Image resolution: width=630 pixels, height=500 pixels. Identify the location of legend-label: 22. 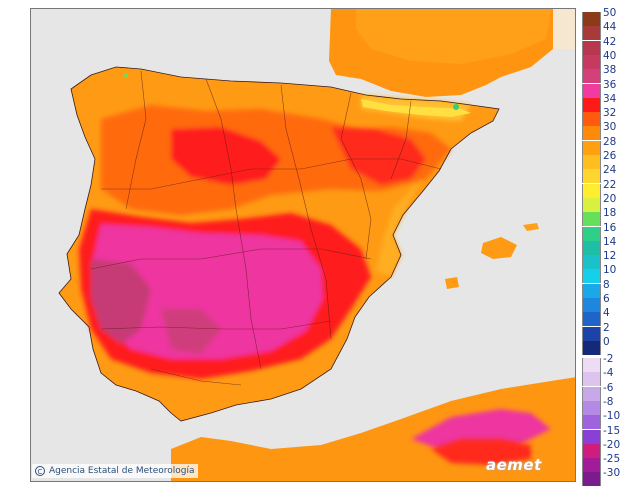
(610, 184).